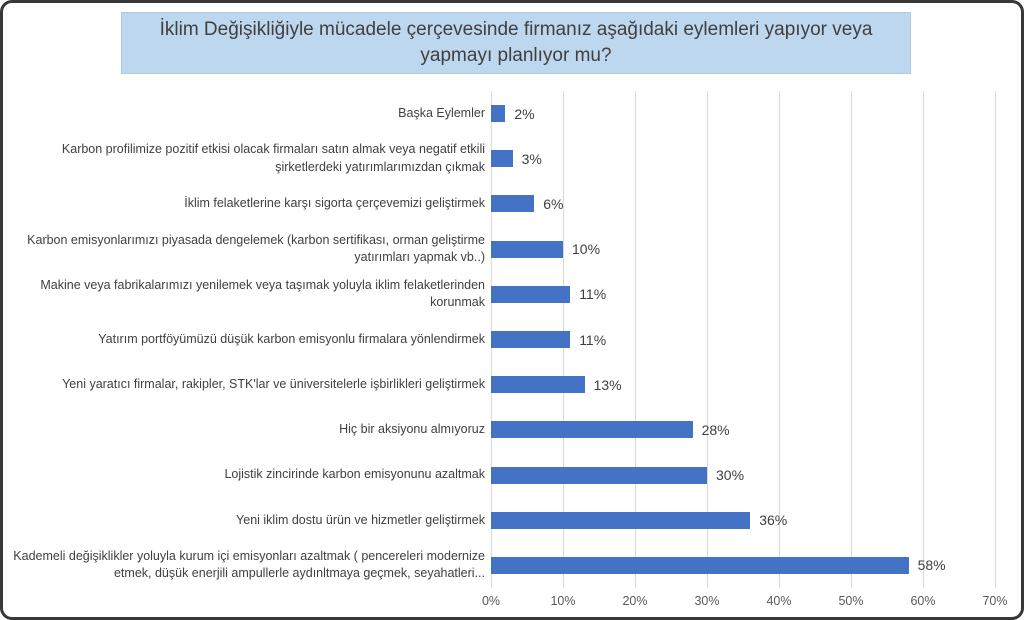 The height and width of the screenshot is (620, 1024). What do you see at coordinates (635, 601) in the screenshot?
I see `x-axis-tick-label: 20%` at bounding box center [635, 601].